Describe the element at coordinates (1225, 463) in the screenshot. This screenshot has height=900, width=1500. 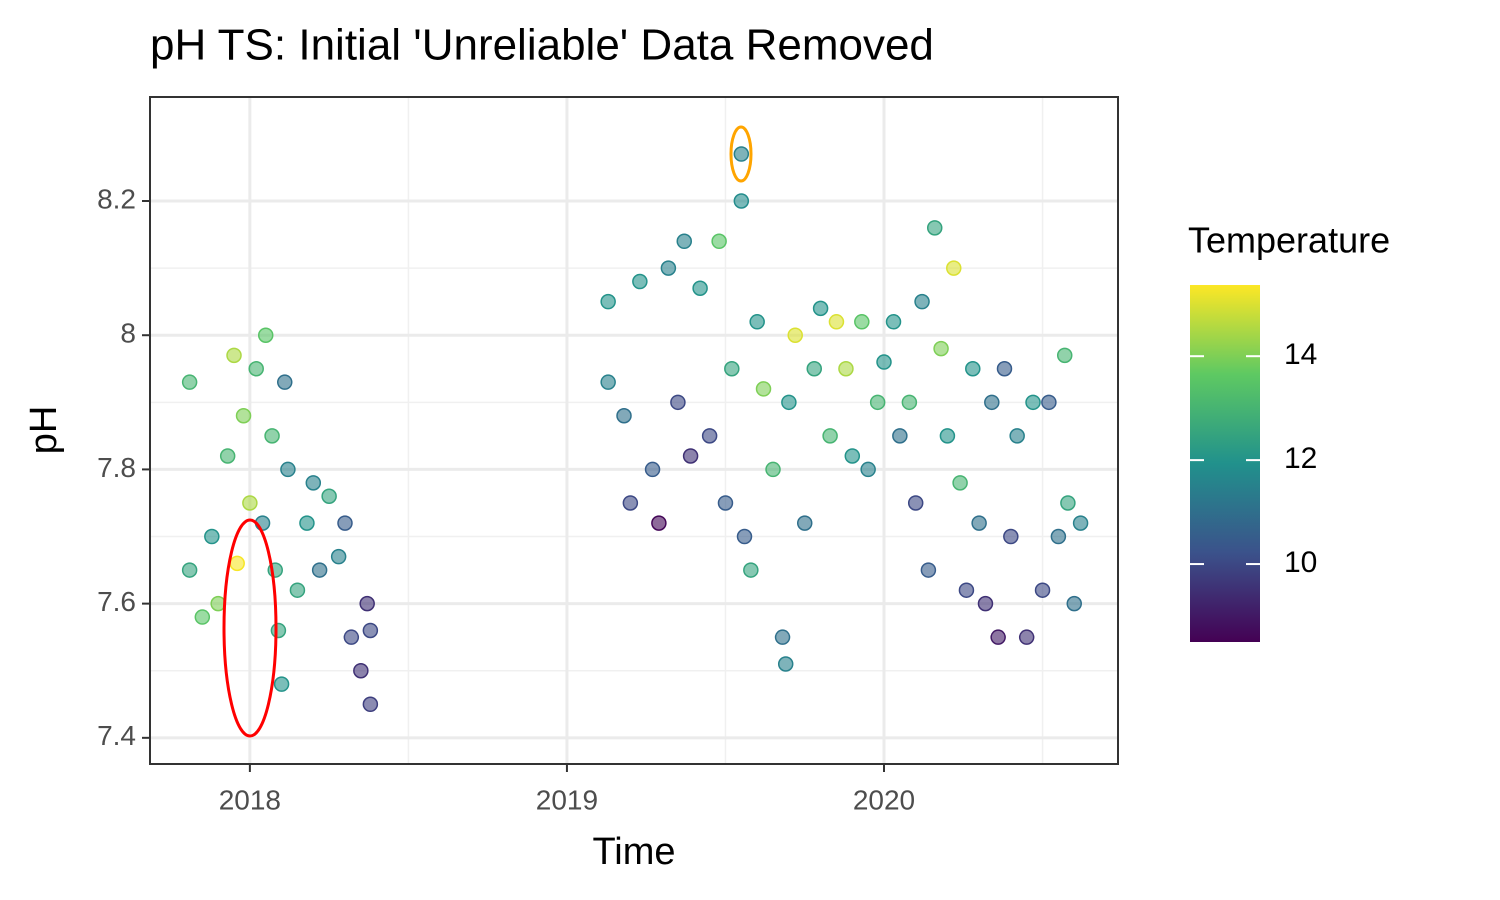
I see `colorbar` at that location.